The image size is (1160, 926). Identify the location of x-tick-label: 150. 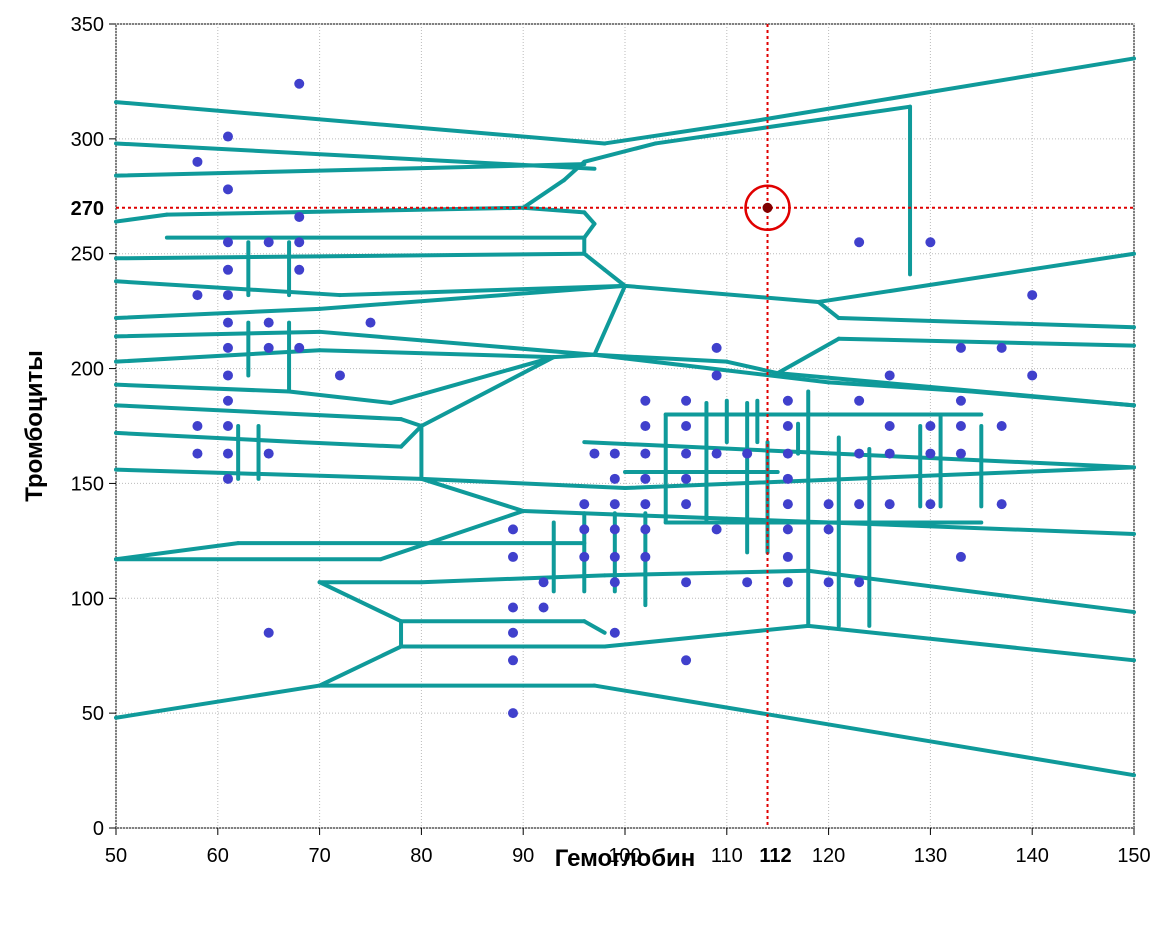
(1133, 856).